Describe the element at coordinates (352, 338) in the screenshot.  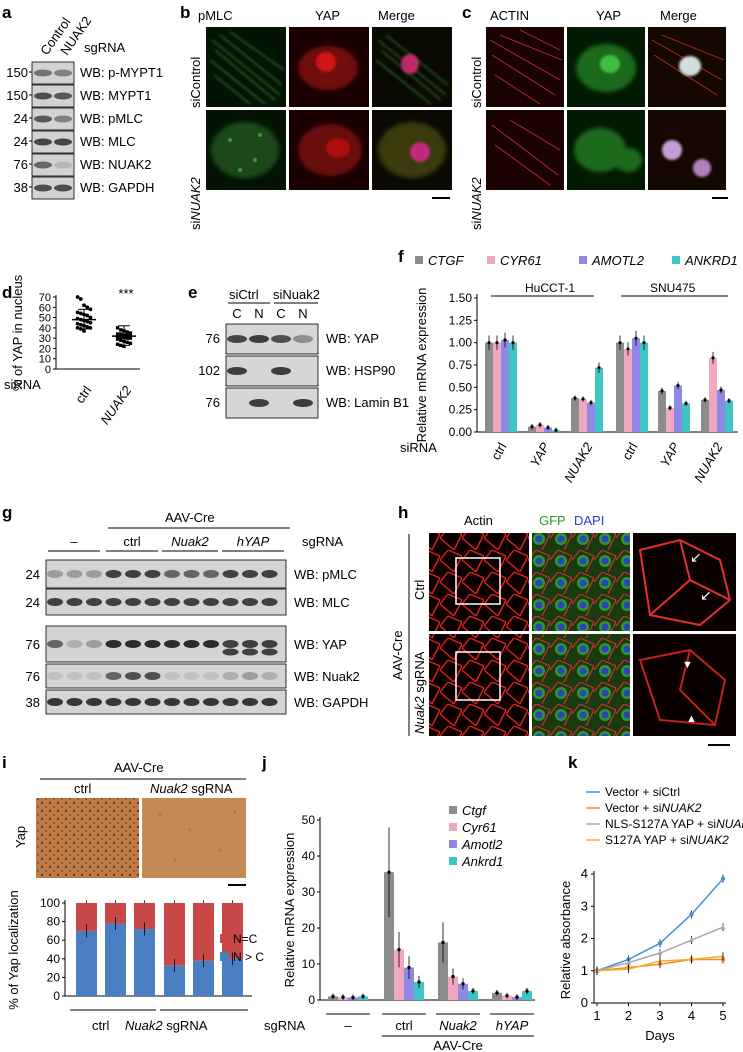
I see `e-blot-label: WB: YAP` at that location.